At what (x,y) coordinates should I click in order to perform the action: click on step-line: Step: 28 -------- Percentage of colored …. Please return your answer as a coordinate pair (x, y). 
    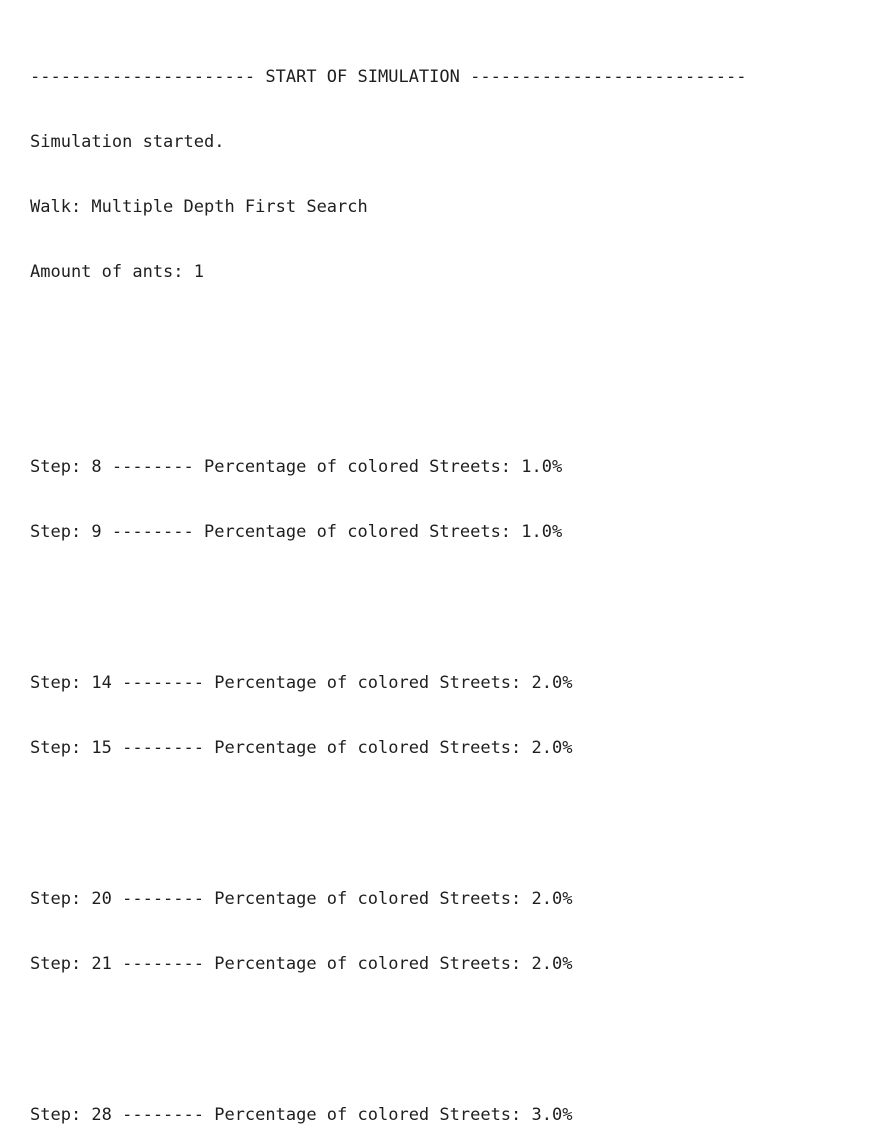
    Looking at the image, I should click on (301, 1115).